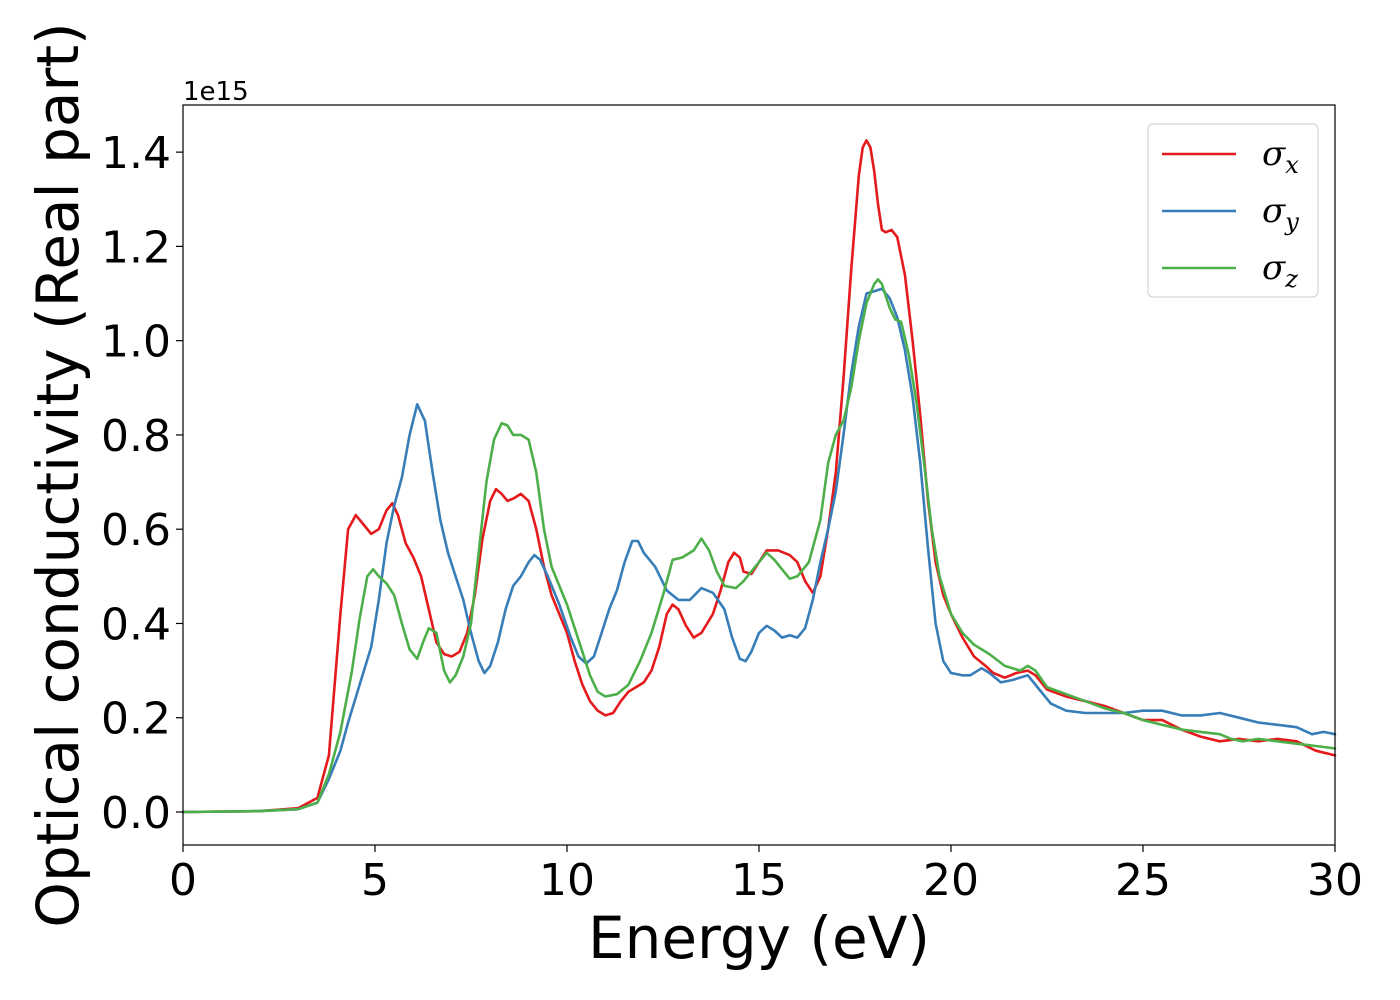  I want to click on y-tick-label: 0.8, so click(136, 436).